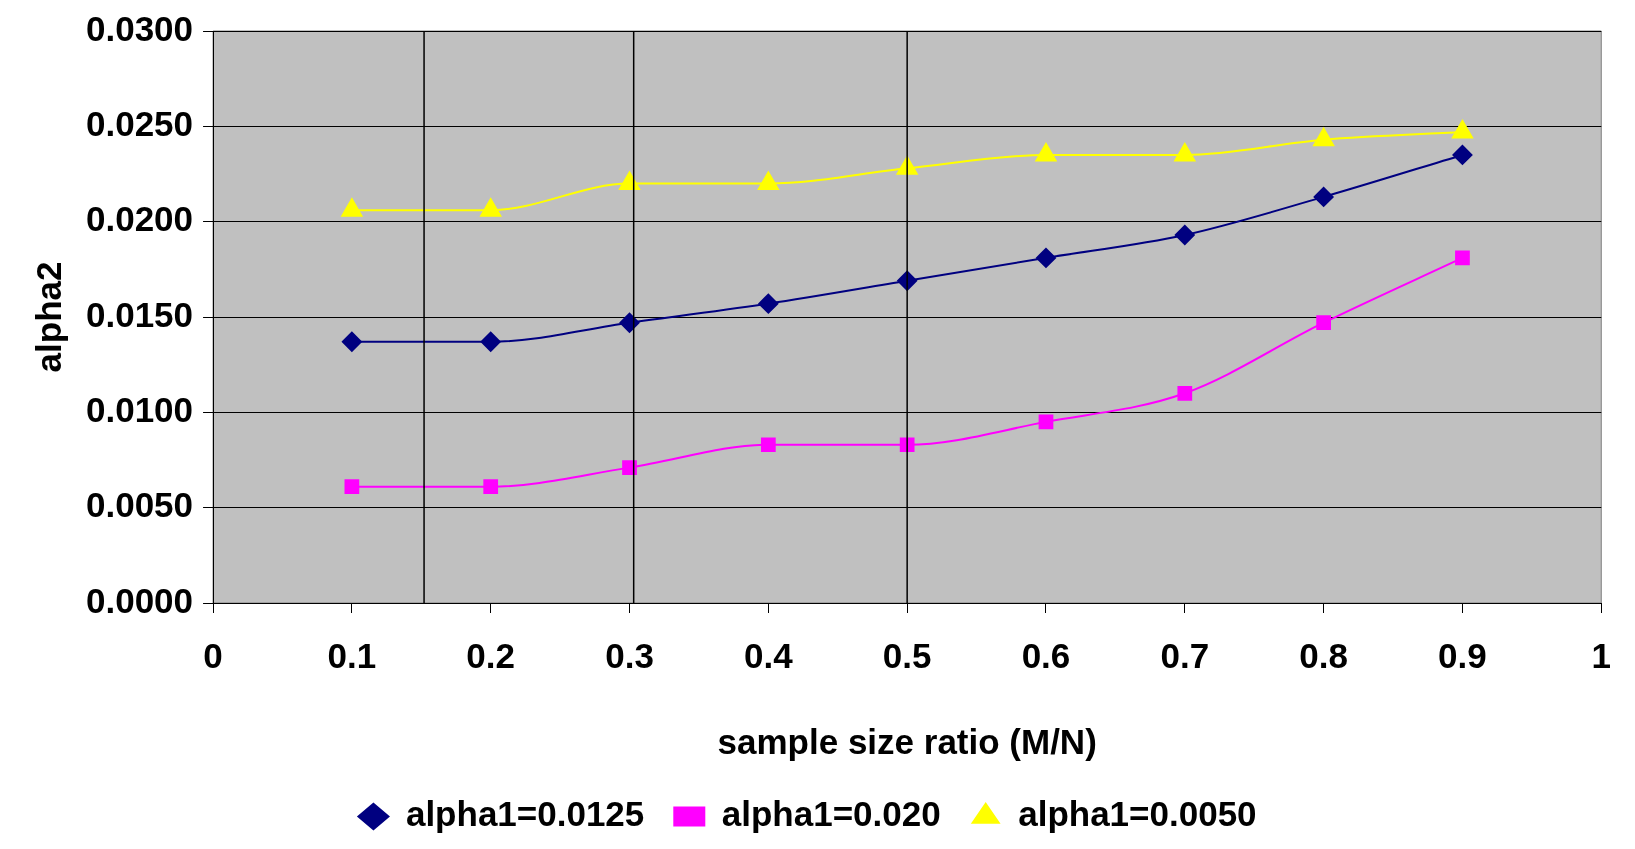 The image size is (1635, 849). I want to click on x-axis-title: sample size ratio (M/N), so click(907, 741).